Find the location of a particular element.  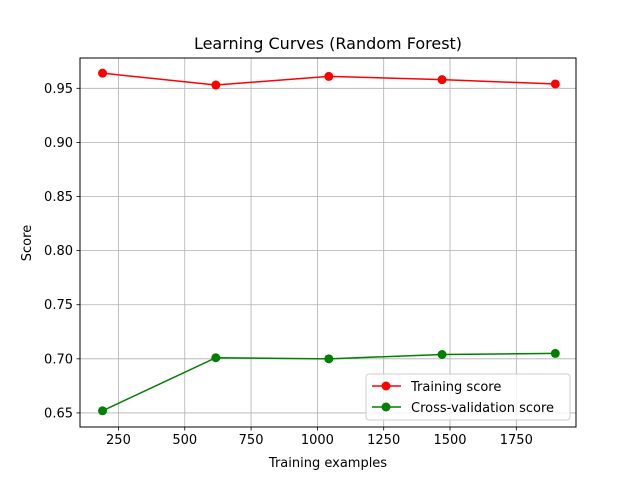

x-tick-label: 1000 is located at coordinates (317, 440).